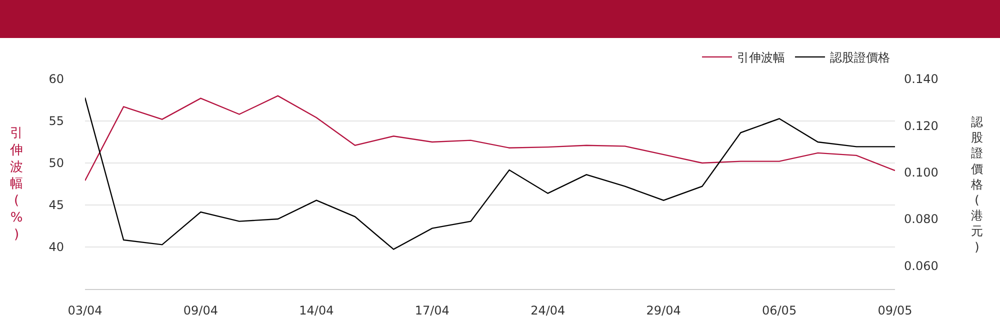  I want to click on y-axis-title: 引伸波幅(%), so click(16, 184).